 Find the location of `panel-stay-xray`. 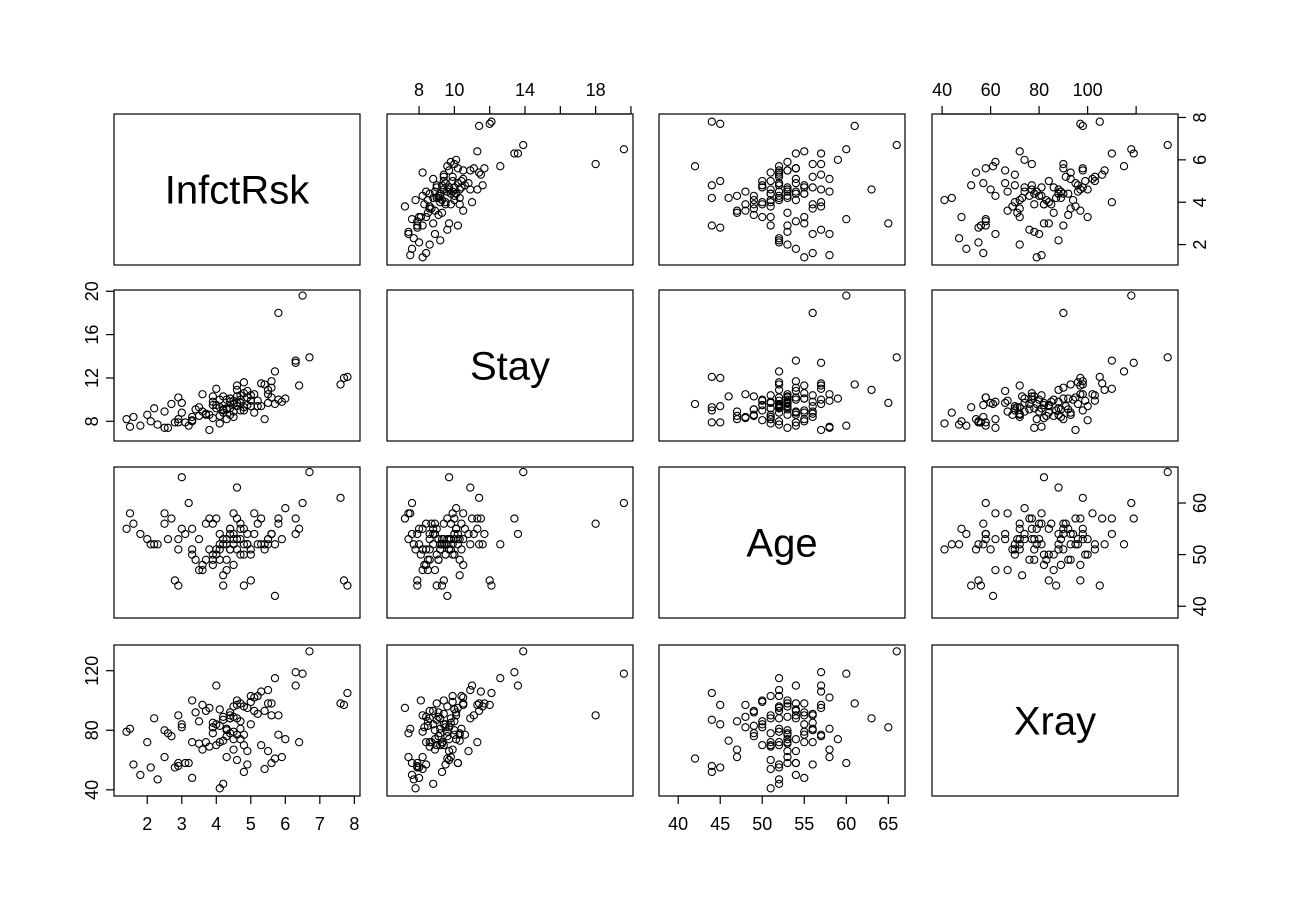

panel-stay-xray is located at coordinates (1055, 365).